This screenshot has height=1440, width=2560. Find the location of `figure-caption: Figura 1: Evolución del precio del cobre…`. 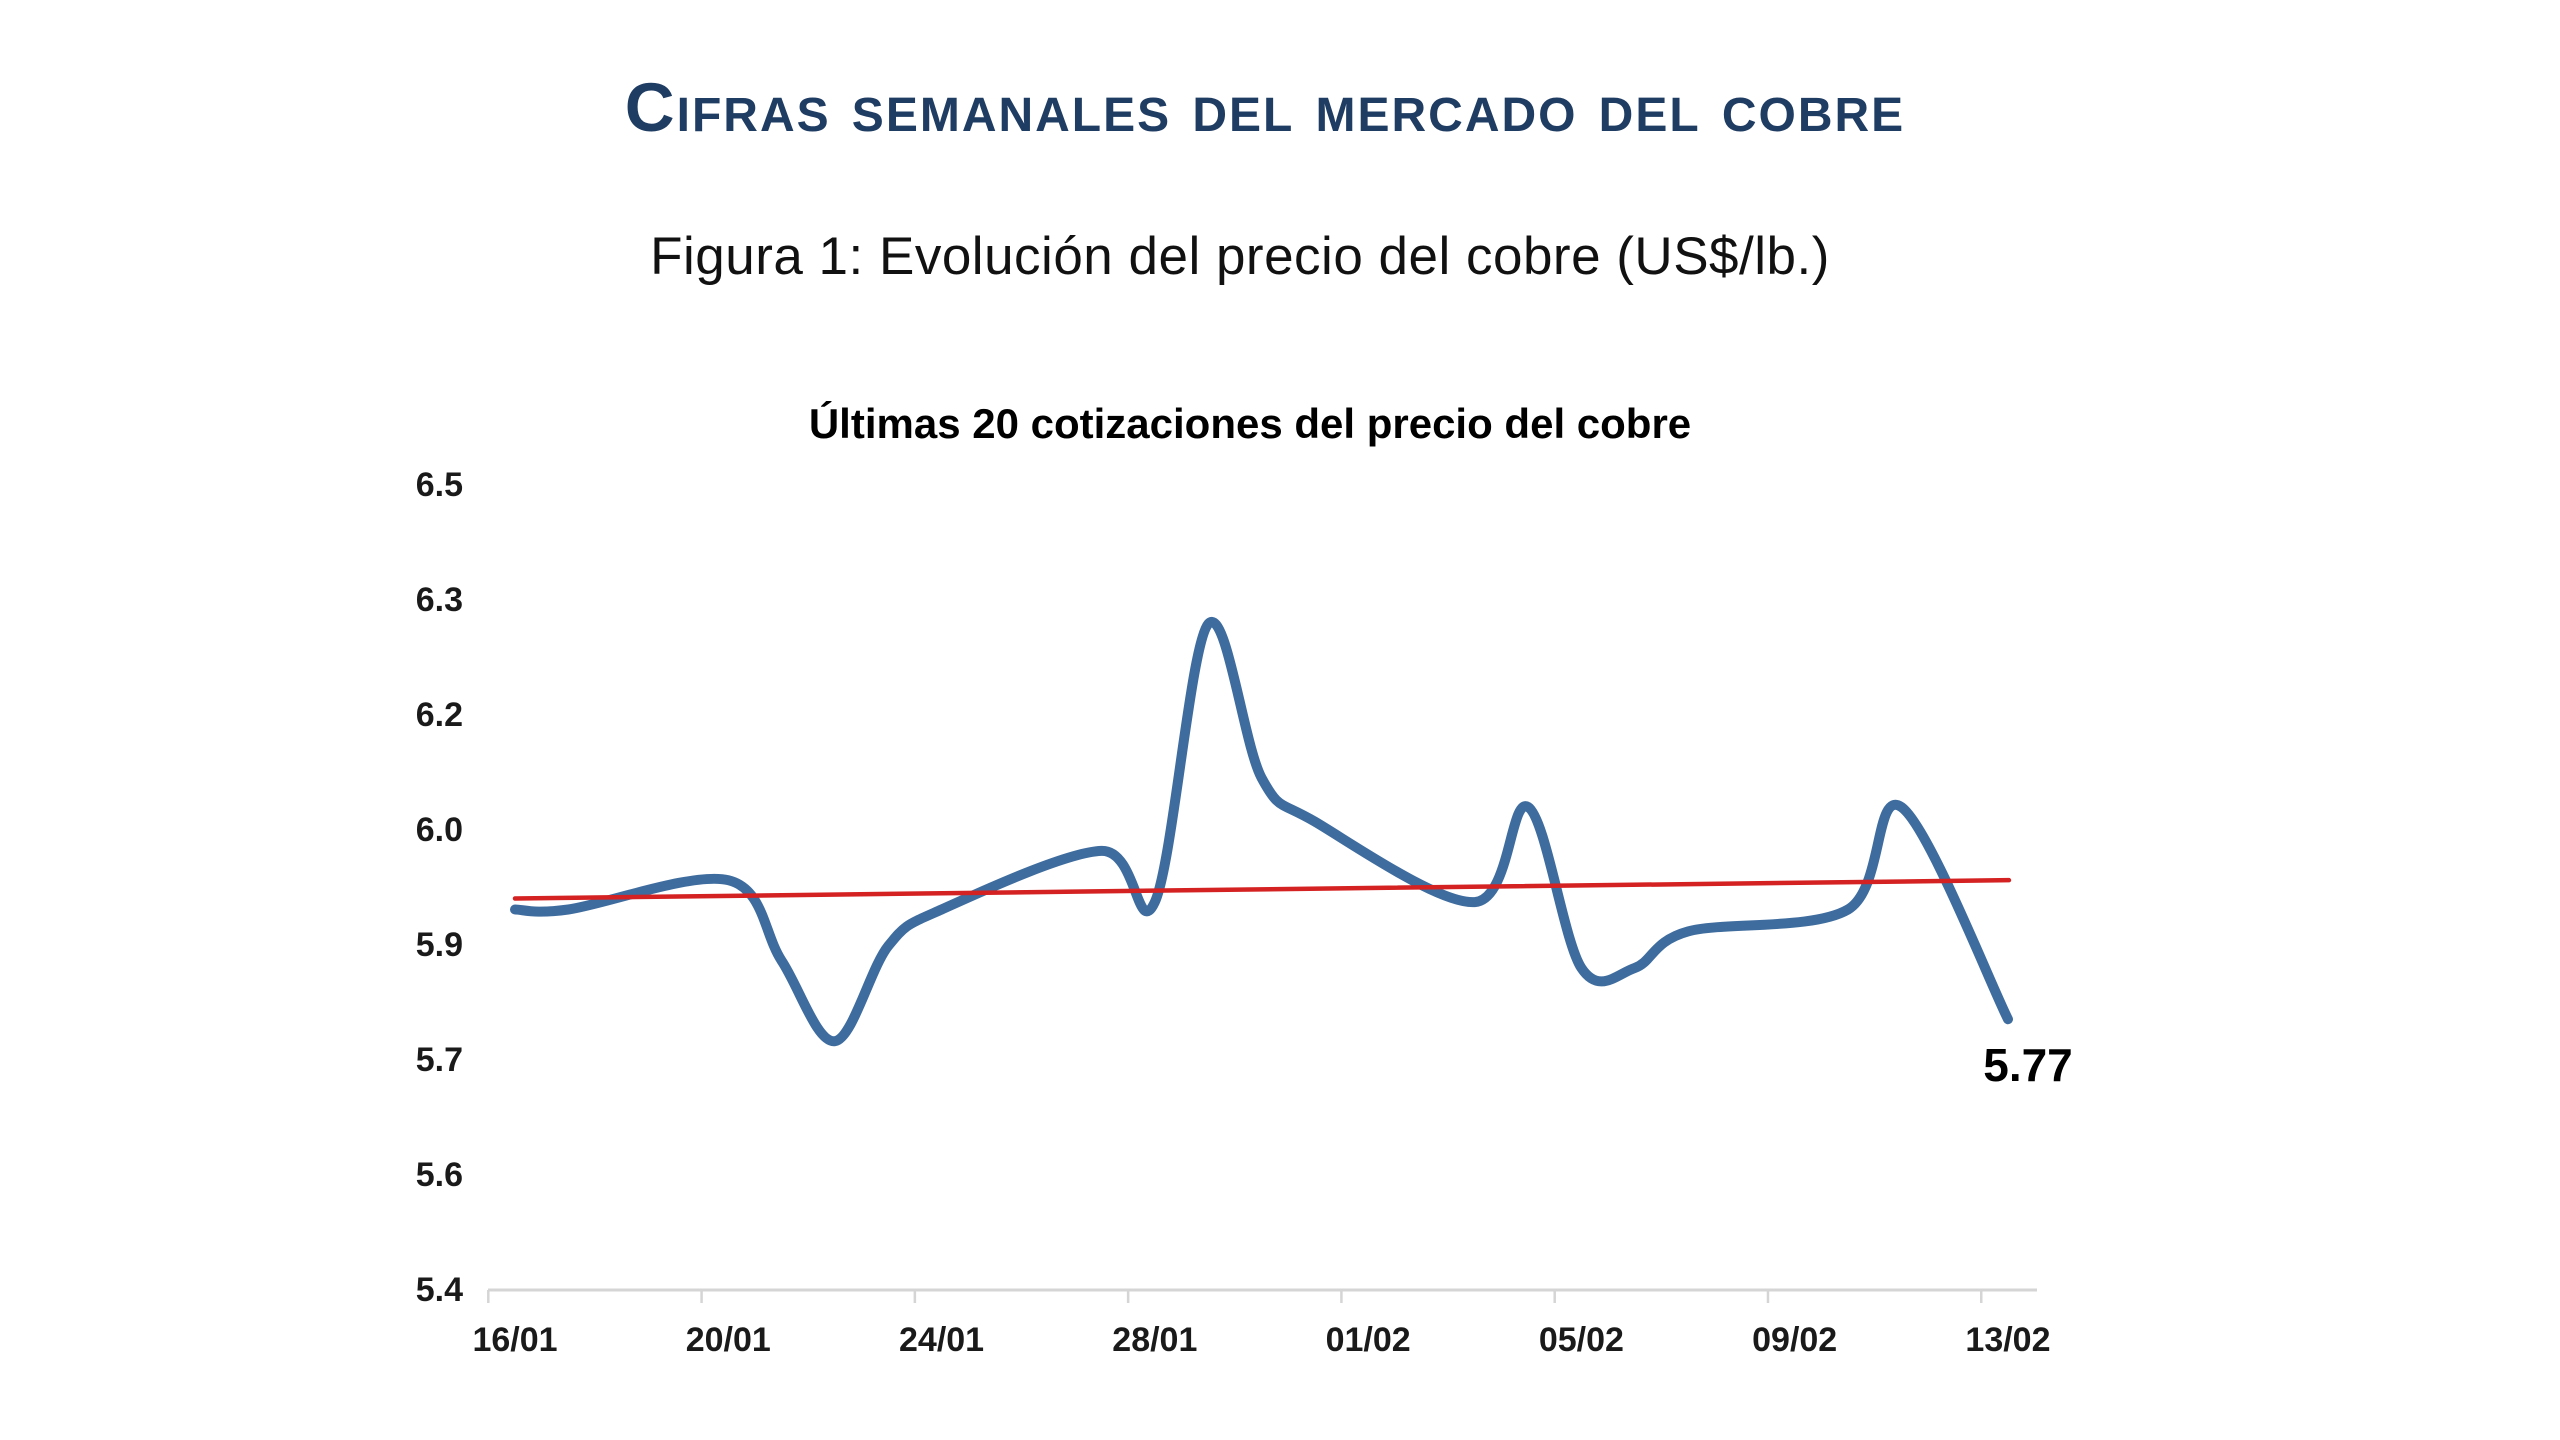

figure-caption: Figura 1: Evolución del precio del cobre… is located at coordinates (1240, 256).